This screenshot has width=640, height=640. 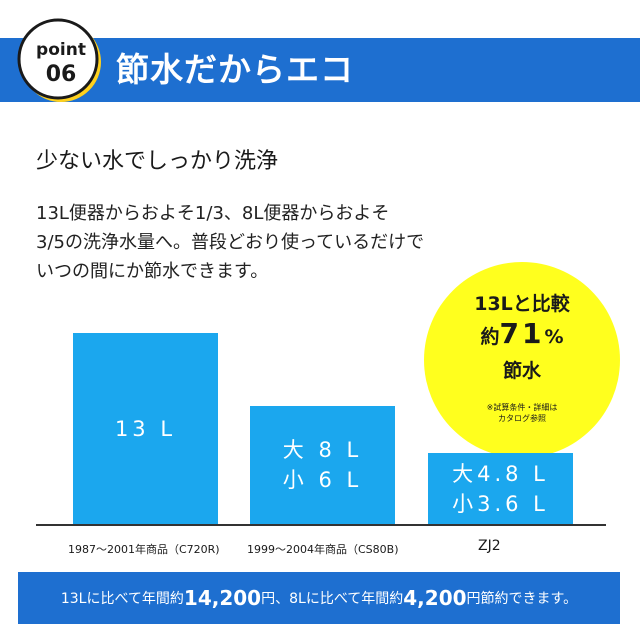 I want to click on footer-text: 円節約できます。, so click(x=522, y=599).